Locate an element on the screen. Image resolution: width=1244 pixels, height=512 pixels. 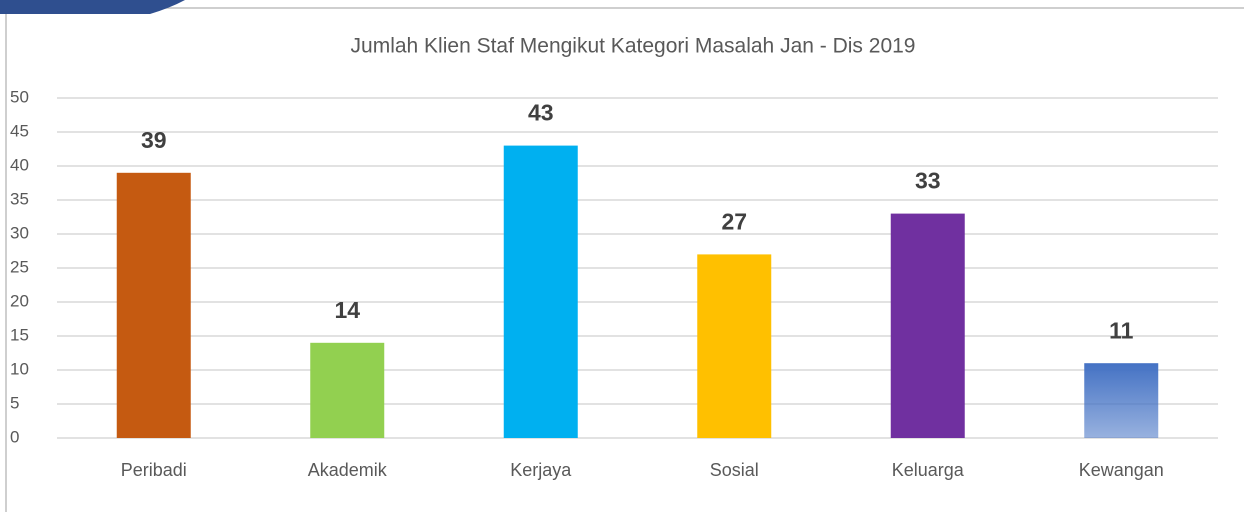
x-tick-label: Akademik is located at coordinates (348, 470).